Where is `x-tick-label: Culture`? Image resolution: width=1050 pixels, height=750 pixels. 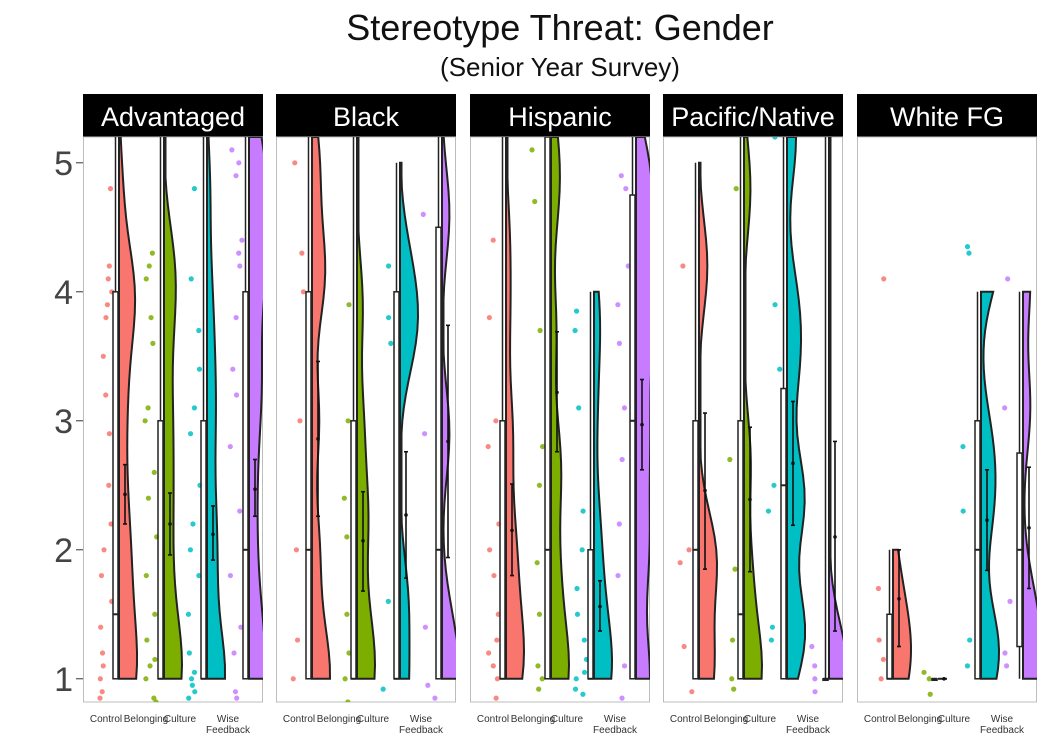
x-tick-label: Culture is located at coordinates (373, 719).